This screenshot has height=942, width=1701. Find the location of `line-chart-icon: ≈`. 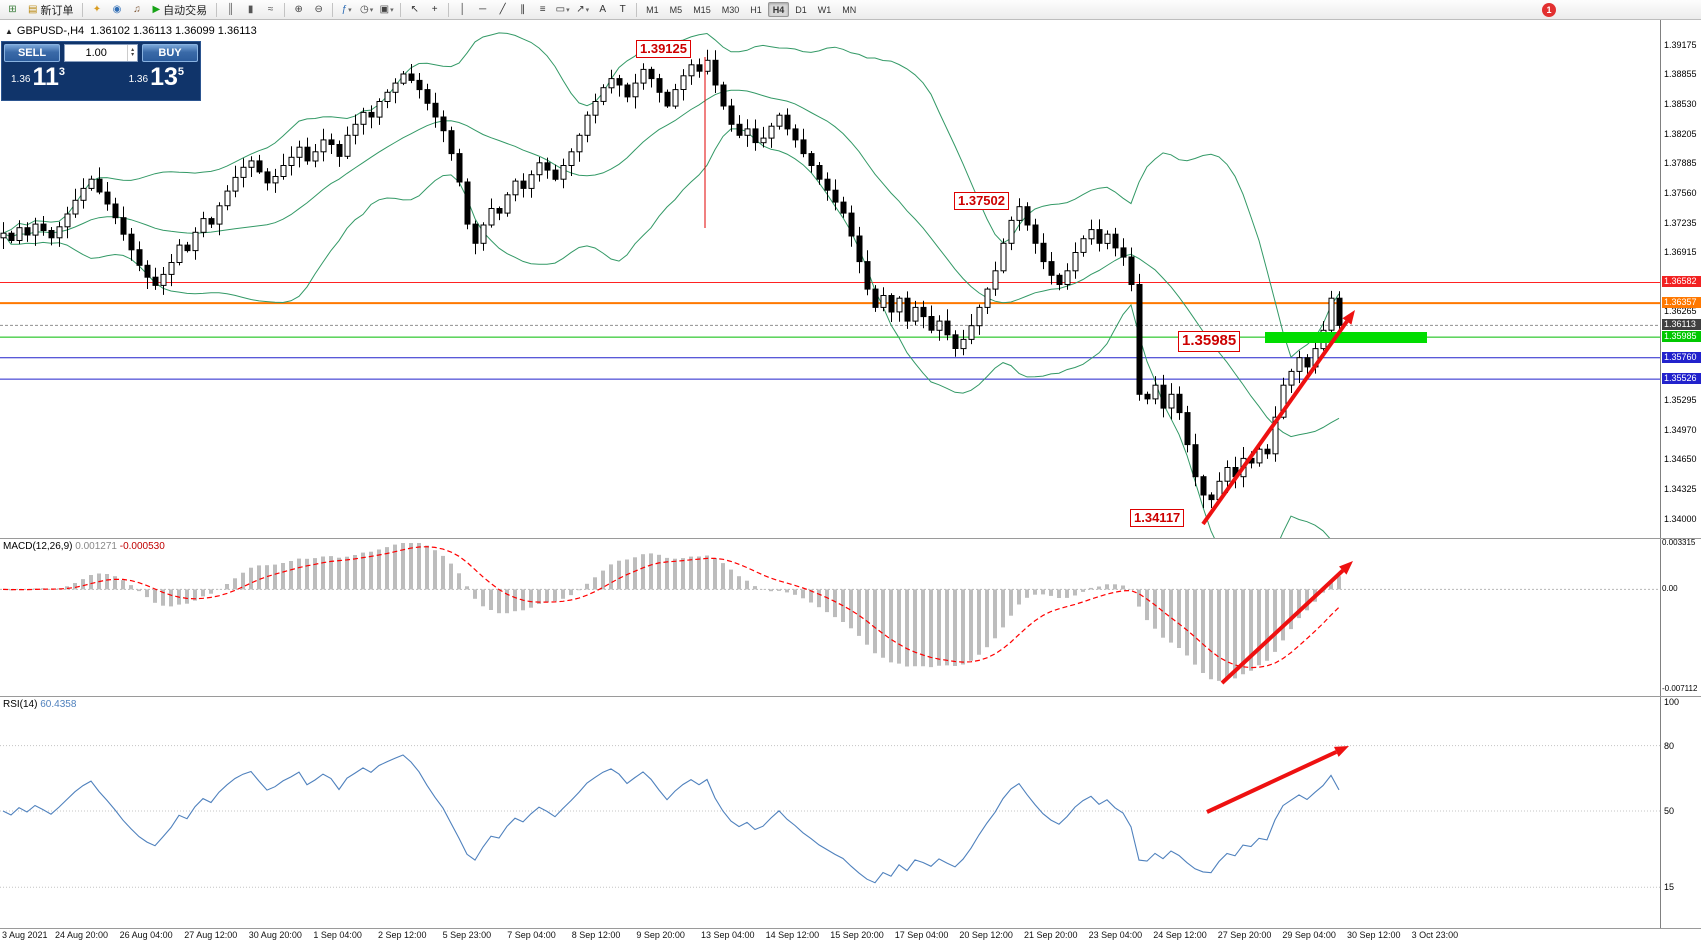

line-chart-icon: ≈ is located at coordinates (270, 9).